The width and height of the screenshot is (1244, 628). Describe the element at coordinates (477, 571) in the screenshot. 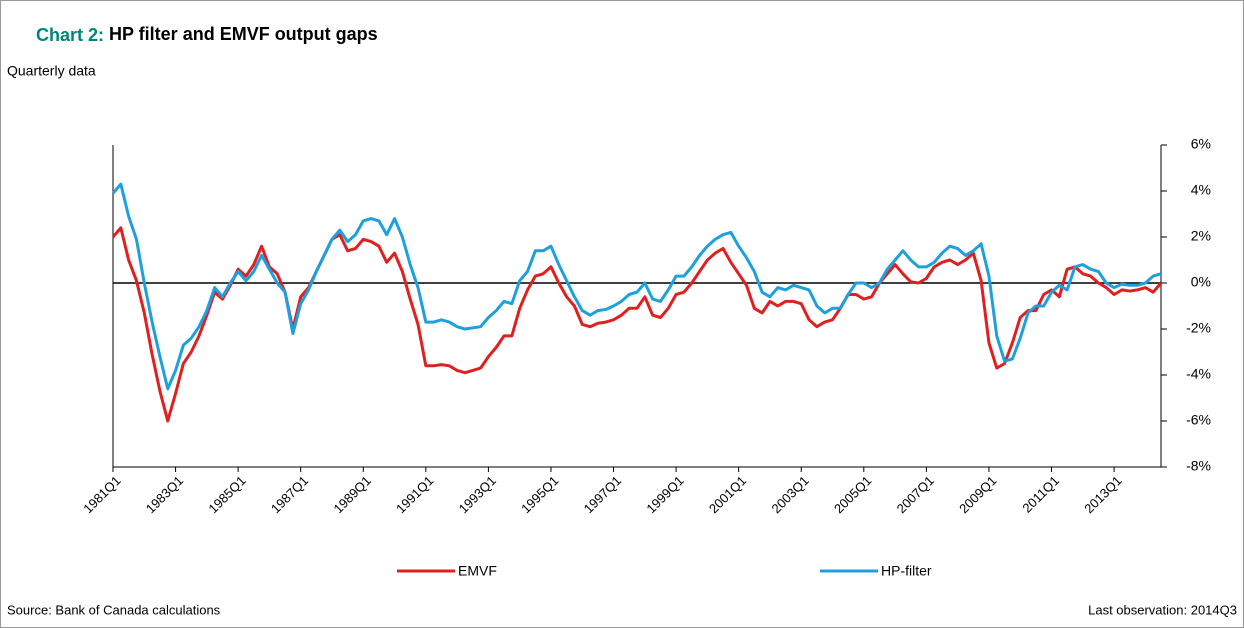

I see `legend-label: EMVF` at that location.